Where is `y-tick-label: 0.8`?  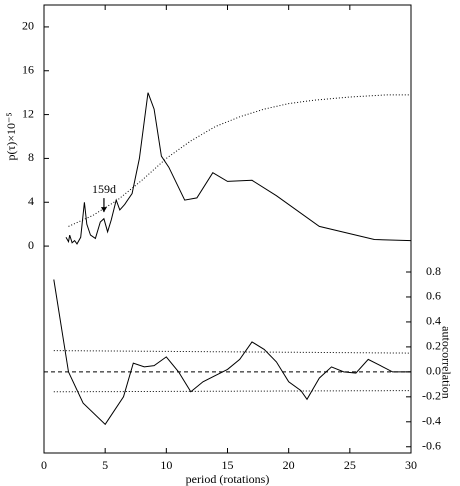
y-tick-label: 0.8 is located at coordinates (433, 271).